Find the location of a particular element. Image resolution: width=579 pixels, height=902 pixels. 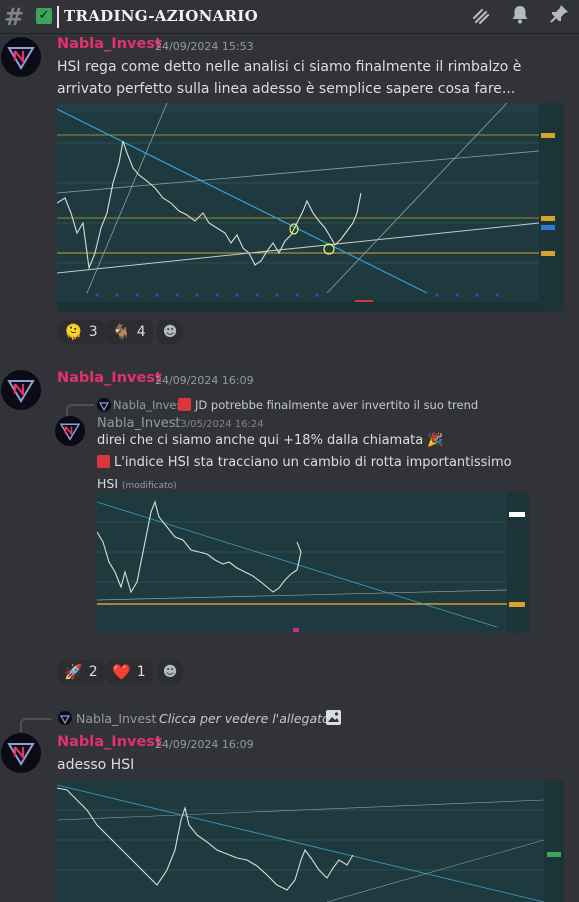

bell-icon is located at coordinates (520, 17).